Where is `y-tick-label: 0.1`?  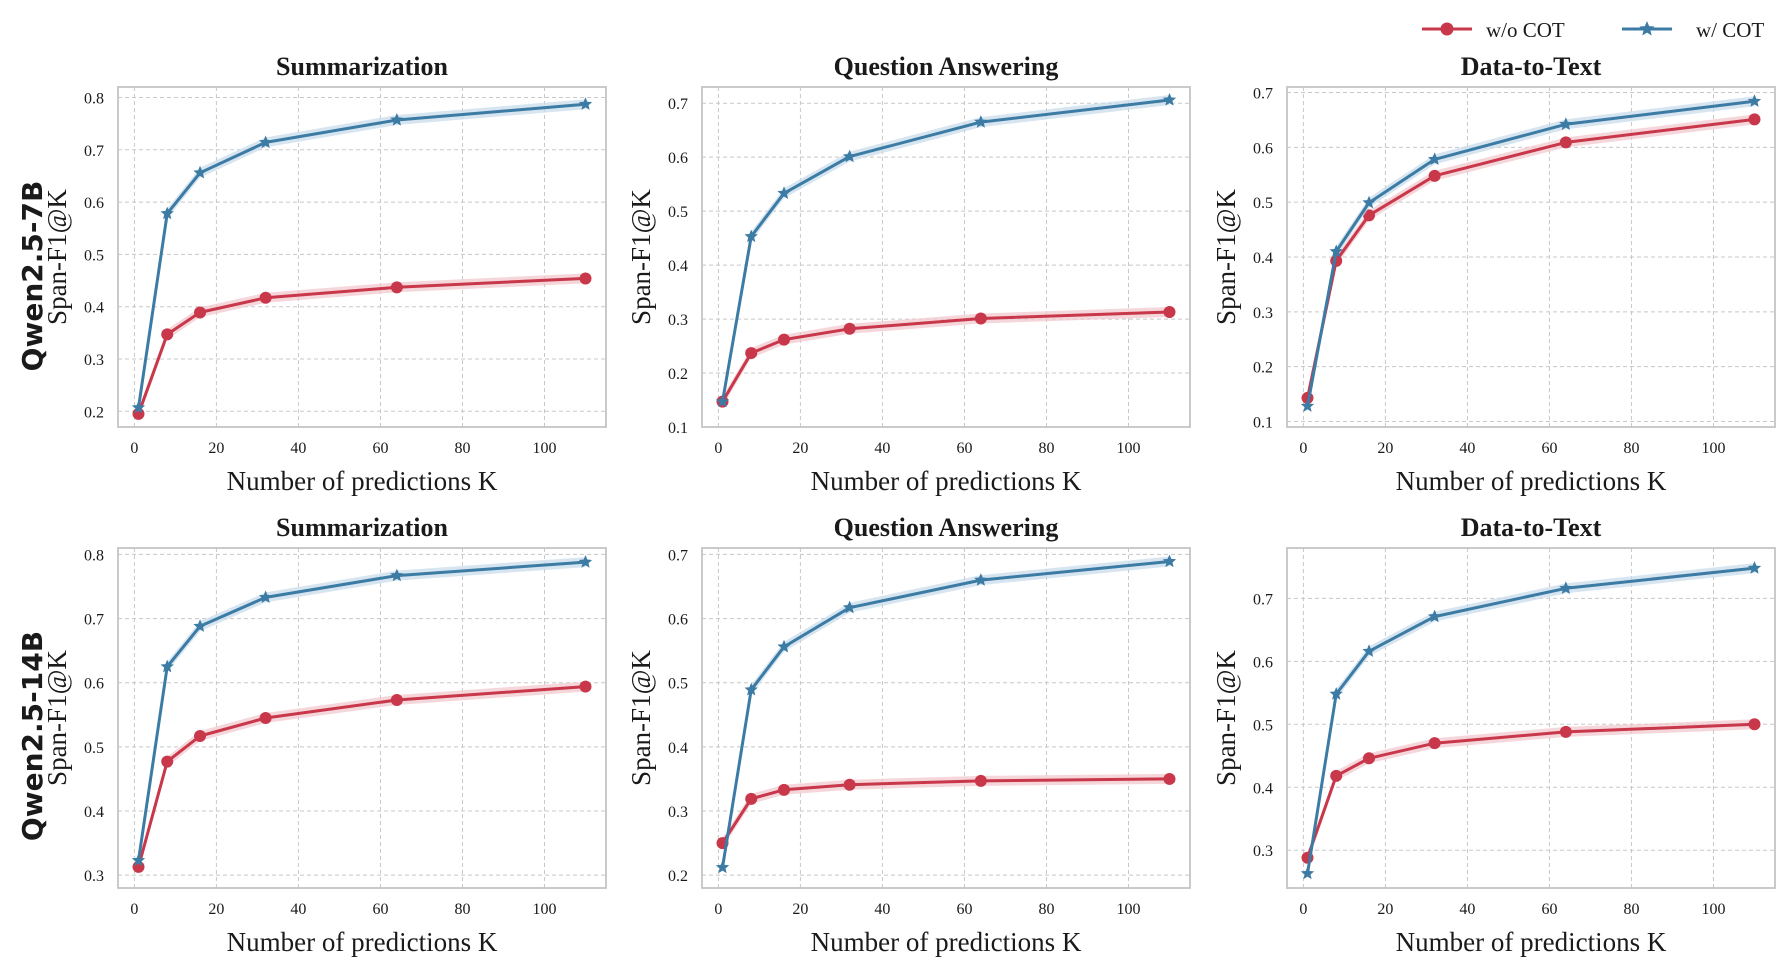 y-tick-label: 0.1 is located at coordinates (1263, 423).